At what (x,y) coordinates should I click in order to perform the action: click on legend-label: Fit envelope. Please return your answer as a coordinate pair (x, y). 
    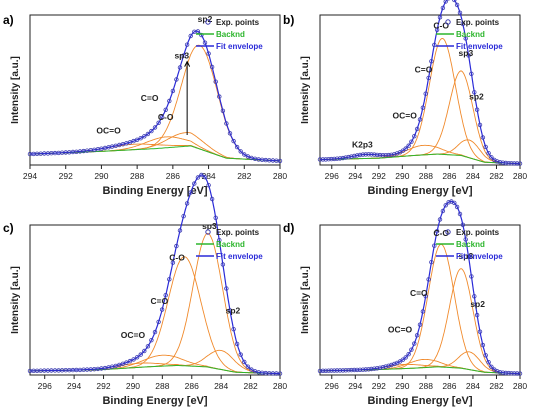
    Looking at the image, I should click on (239, 46).